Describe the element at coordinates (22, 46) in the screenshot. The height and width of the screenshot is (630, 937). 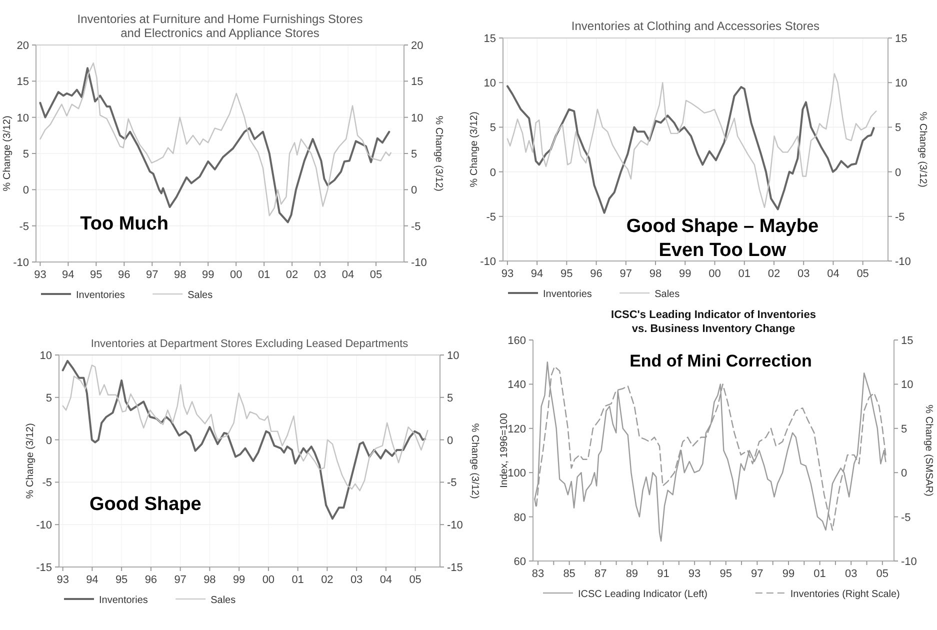
I see `y-tick-label: 20` at that location.